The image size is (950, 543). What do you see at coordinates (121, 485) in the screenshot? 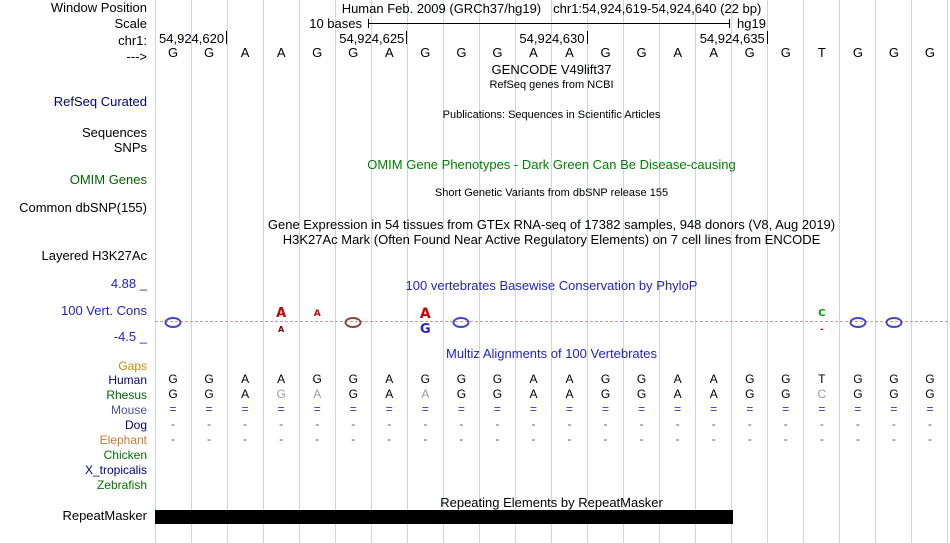
I see `species-label-zebrafish: Zebrafish` at bounding box center [121, 485].